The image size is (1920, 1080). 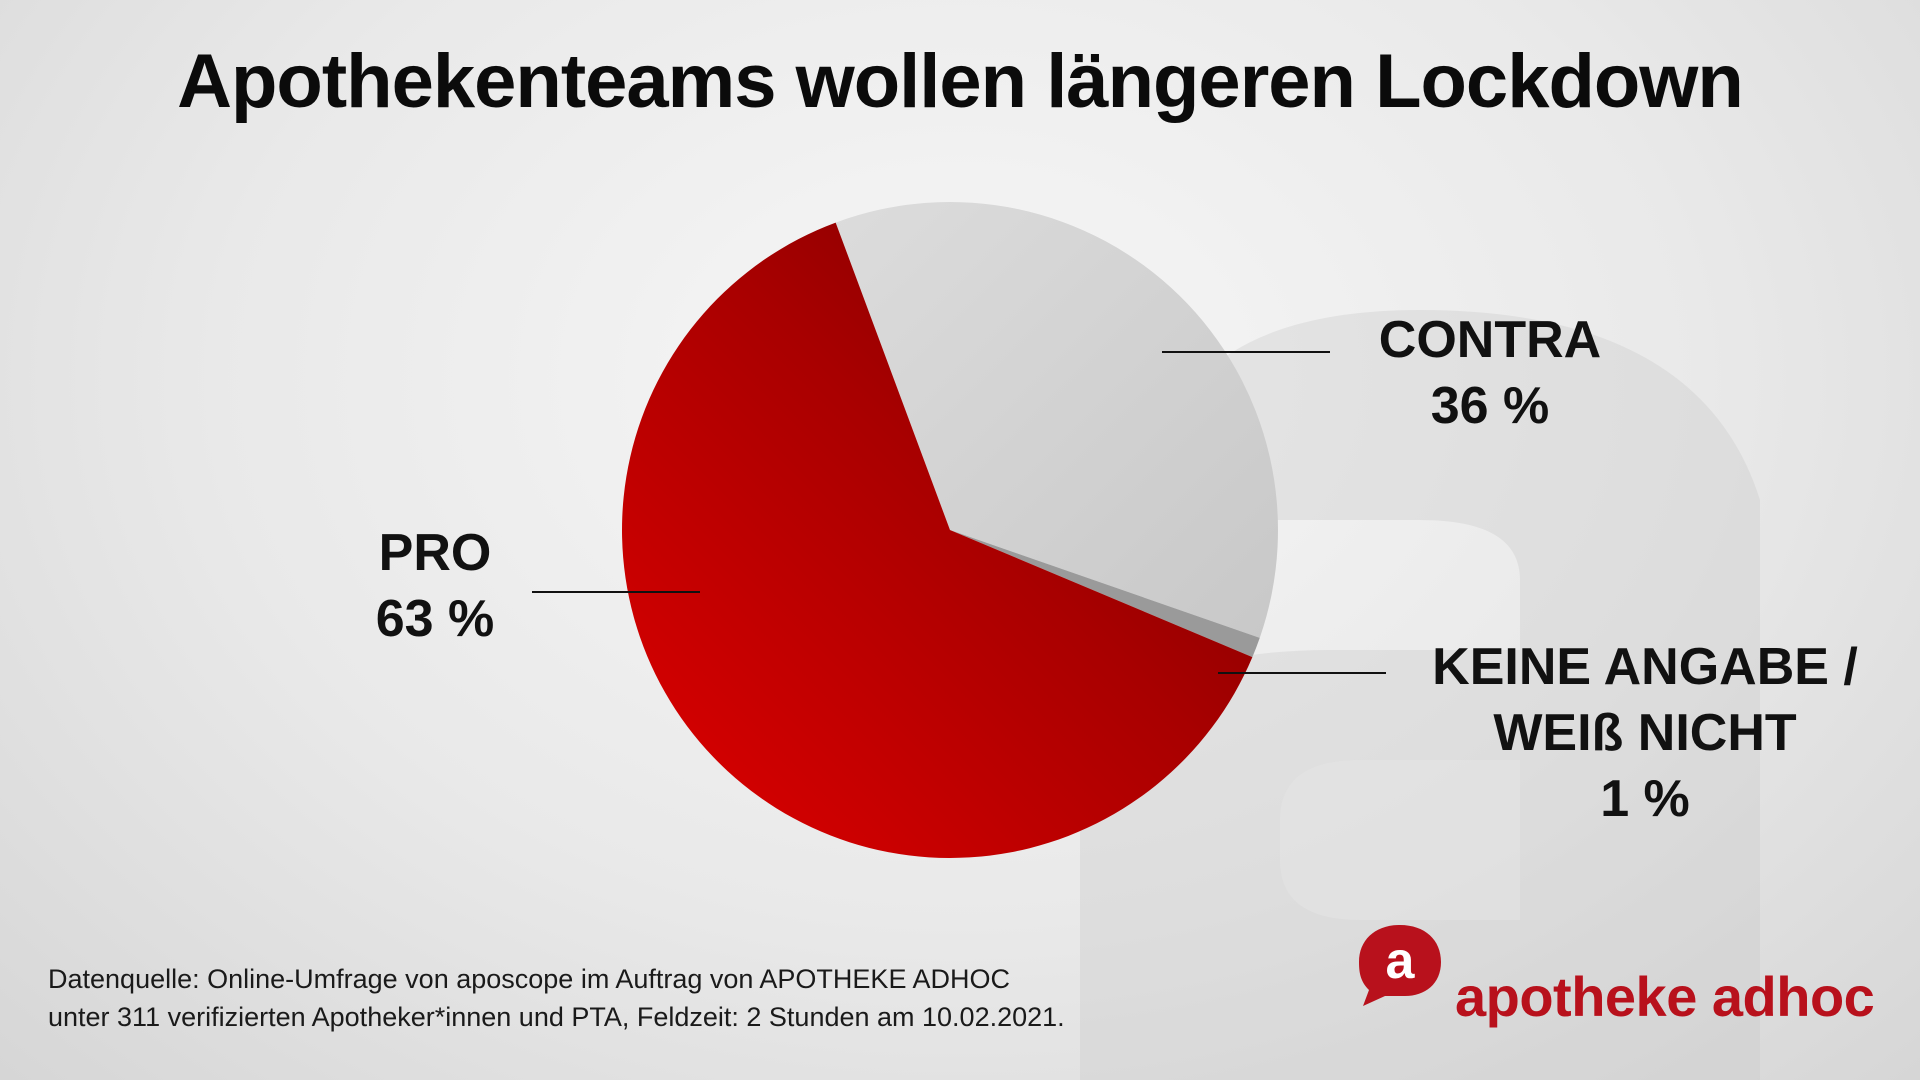 What do you see at coordinates (1490, 373) in the screenshot?
I see `label-contra: CONTRA 36 %` at bounding box center [1490, 373].